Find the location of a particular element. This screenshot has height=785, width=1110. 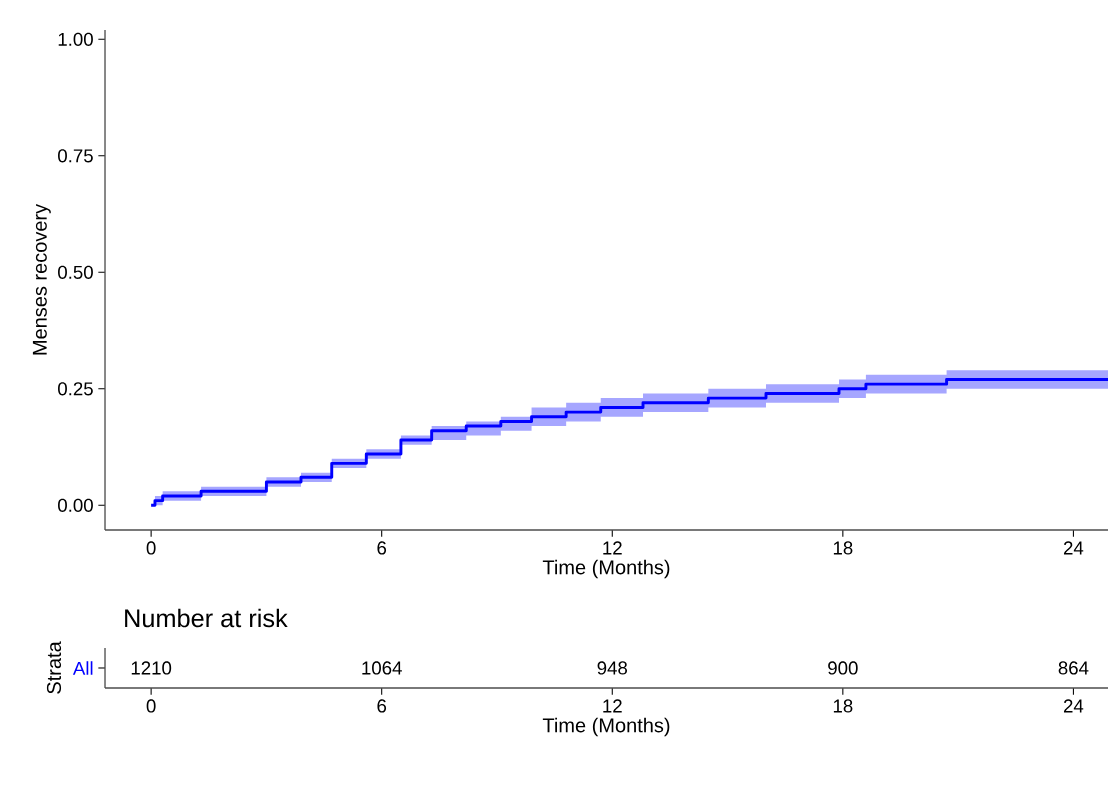

data-label: 948 is located at coordinates (612, 668).